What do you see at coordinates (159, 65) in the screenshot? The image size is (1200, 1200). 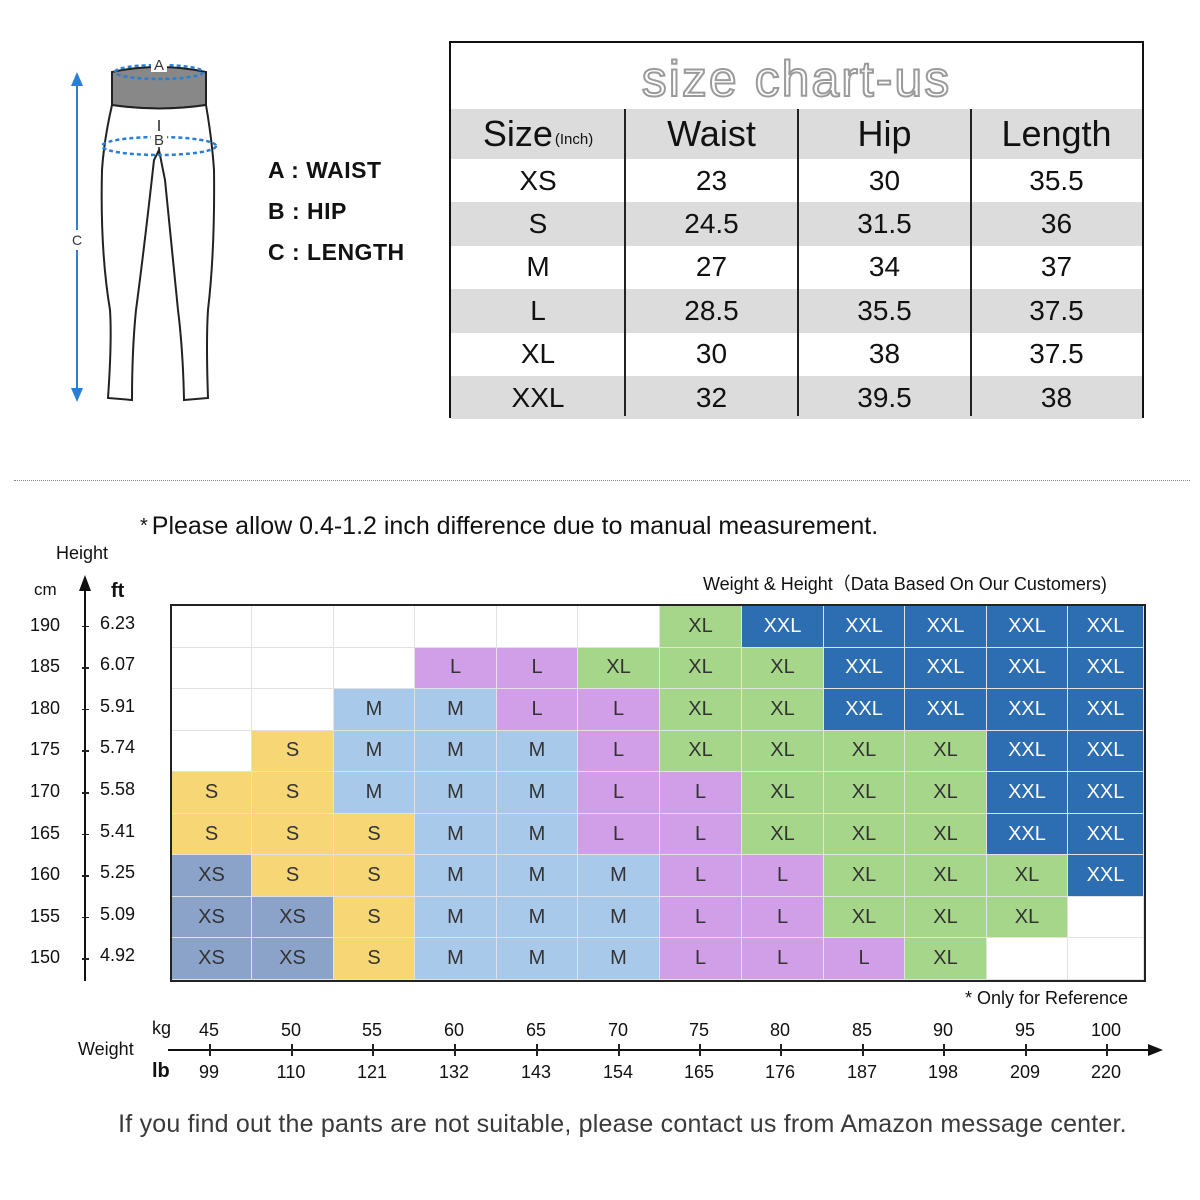 I see `label-a: A` at bounding box center [159, 65].